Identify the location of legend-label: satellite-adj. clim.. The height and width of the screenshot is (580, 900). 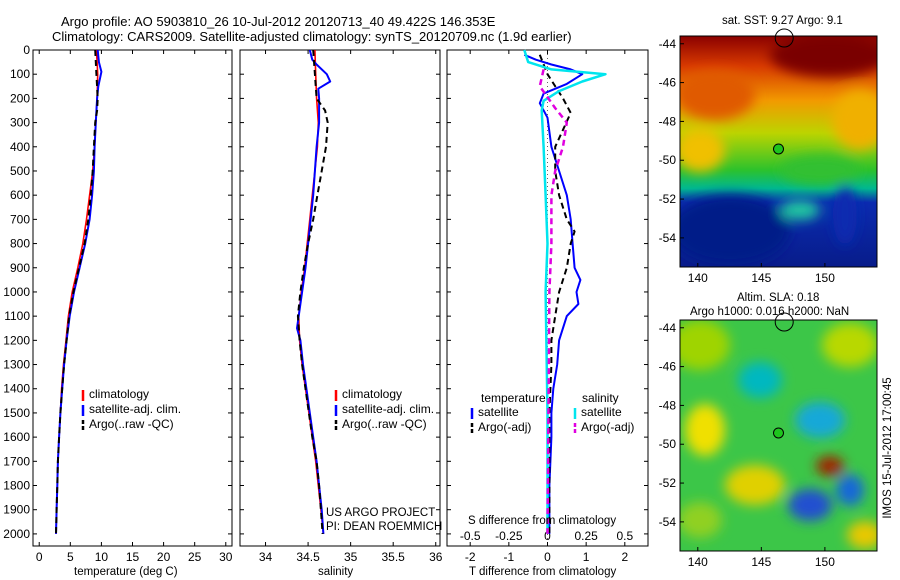
(135, 409).